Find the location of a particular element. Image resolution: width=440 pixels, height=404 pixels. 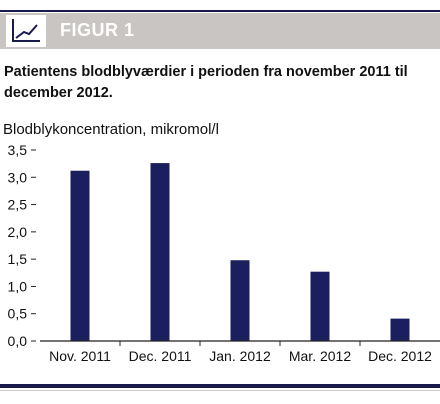

y-tick-label: 0,0 is located at coordinates (18, 341).